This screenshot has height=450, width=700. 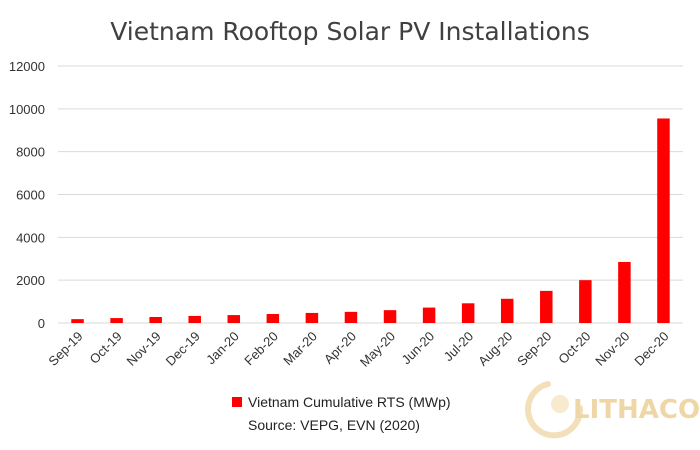 What do you see at coordinates (612, 349) in the screenshot?
I see `x-tick-label: Nov-20` at bounding box center [612, 349].